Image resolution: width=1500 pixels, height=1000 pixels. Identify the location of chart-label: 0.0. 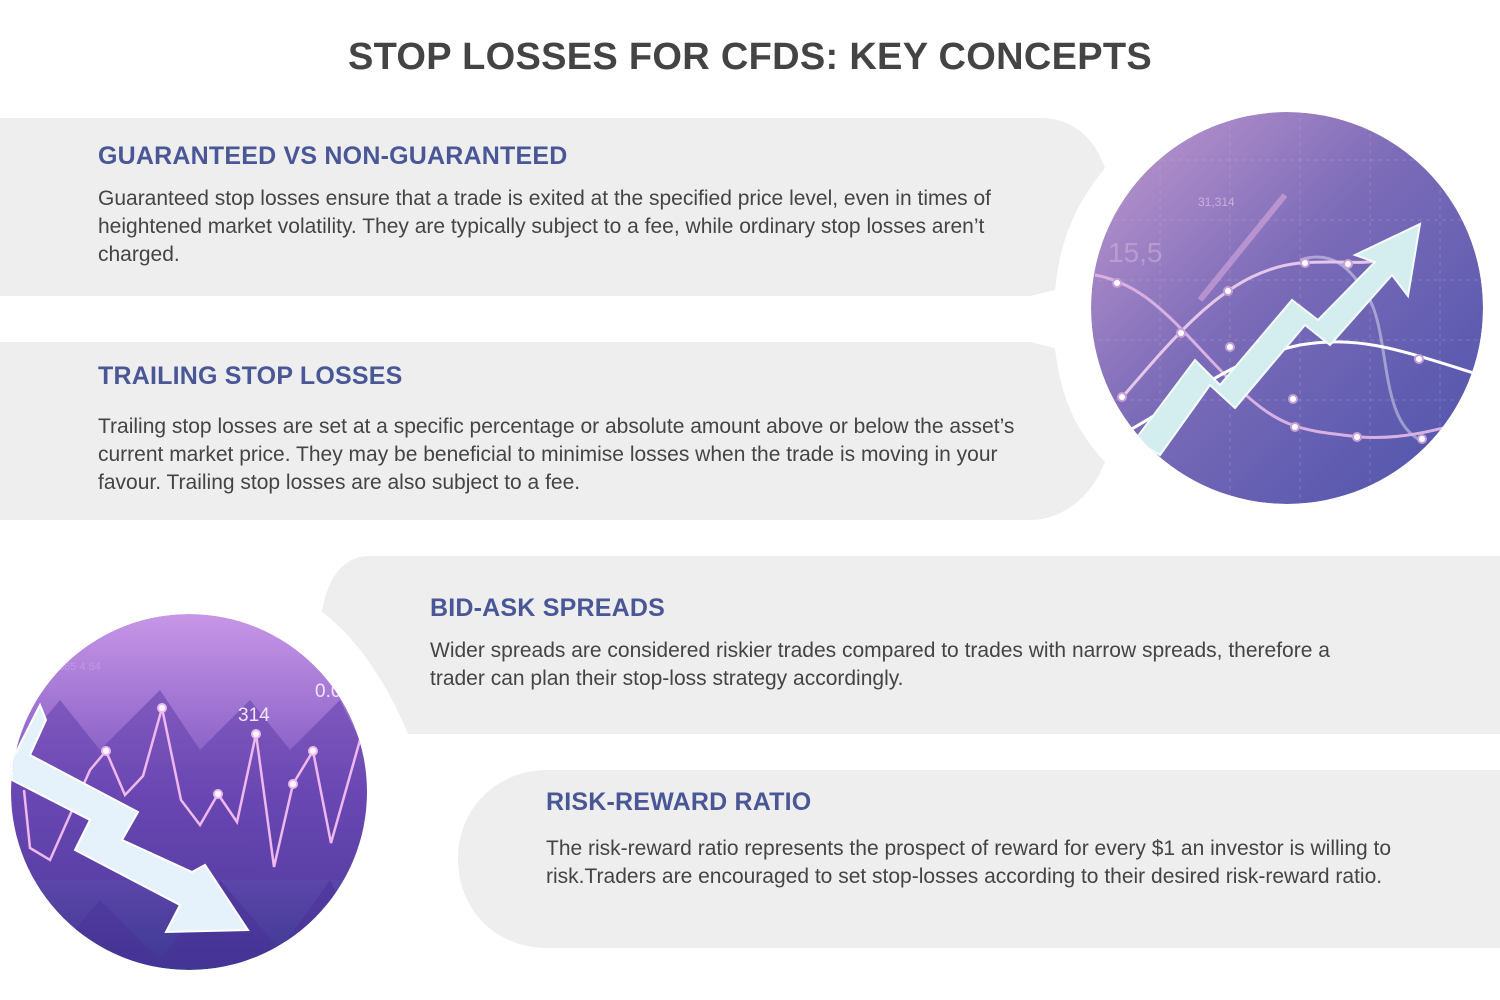
(328, 691).